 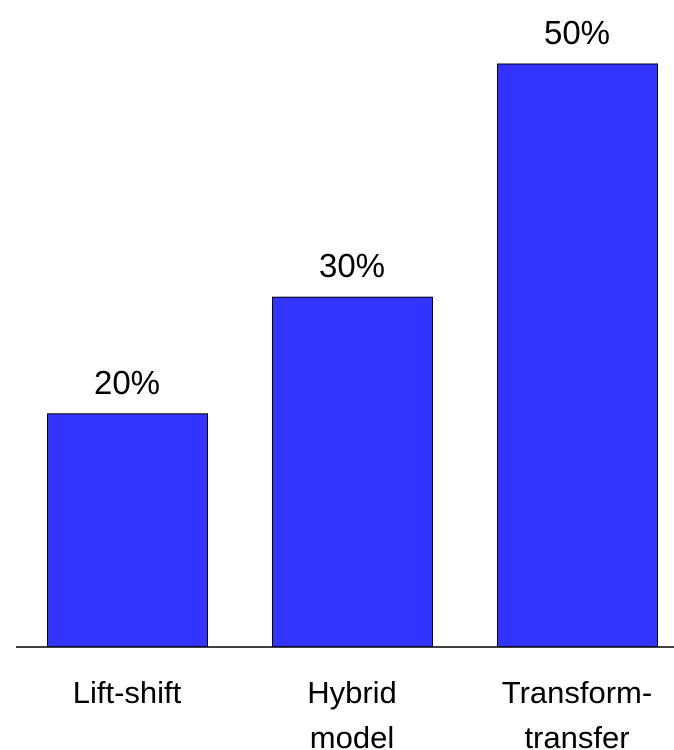 What do you see at coordinates (127, 382) in the screenshot?
I see `value-label-1: 20%` at bounding box center [127, 382].